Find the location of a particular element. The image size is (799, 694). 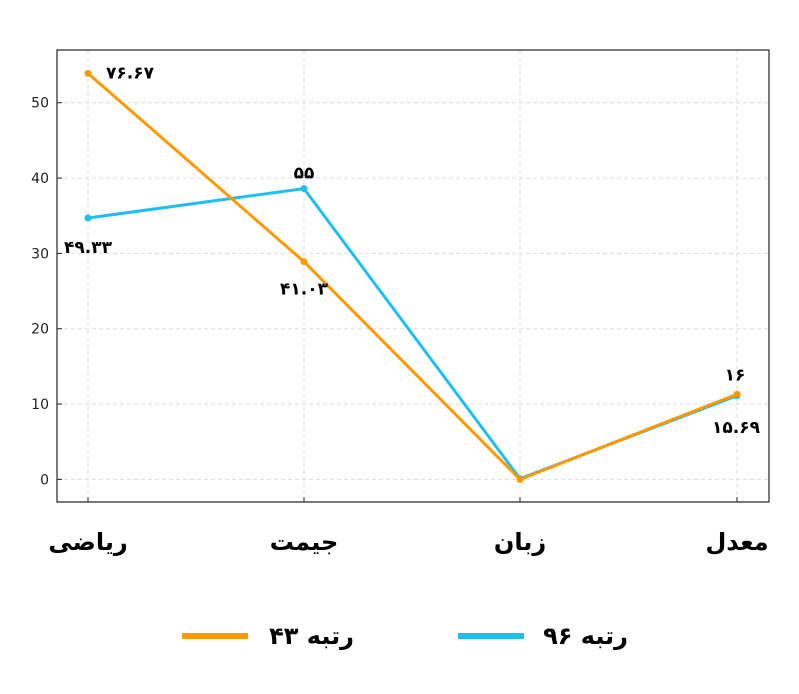

y-tick-label: 10 is located at coordinates (40, 405).